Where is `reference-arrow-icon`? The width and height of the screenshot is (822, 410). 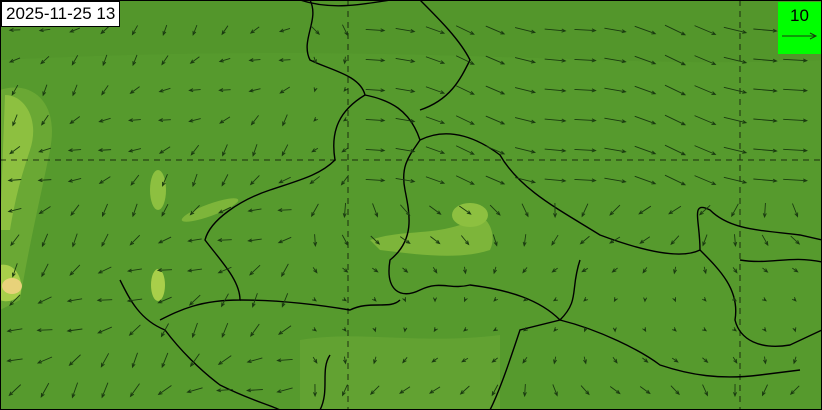
reference-arrow-icon is located at coordinates (800, 36).